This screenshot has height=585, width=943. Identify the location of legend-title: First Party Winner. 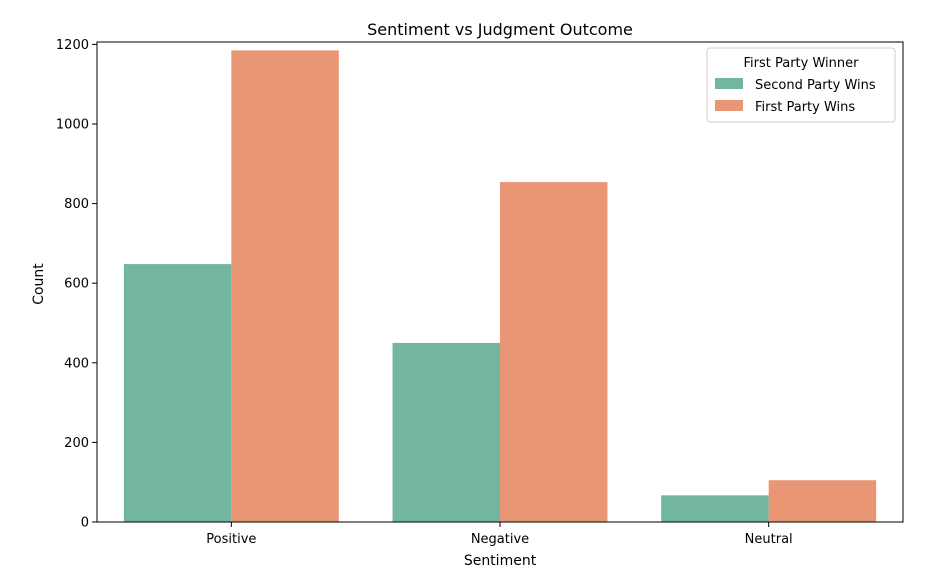
(802, 63).